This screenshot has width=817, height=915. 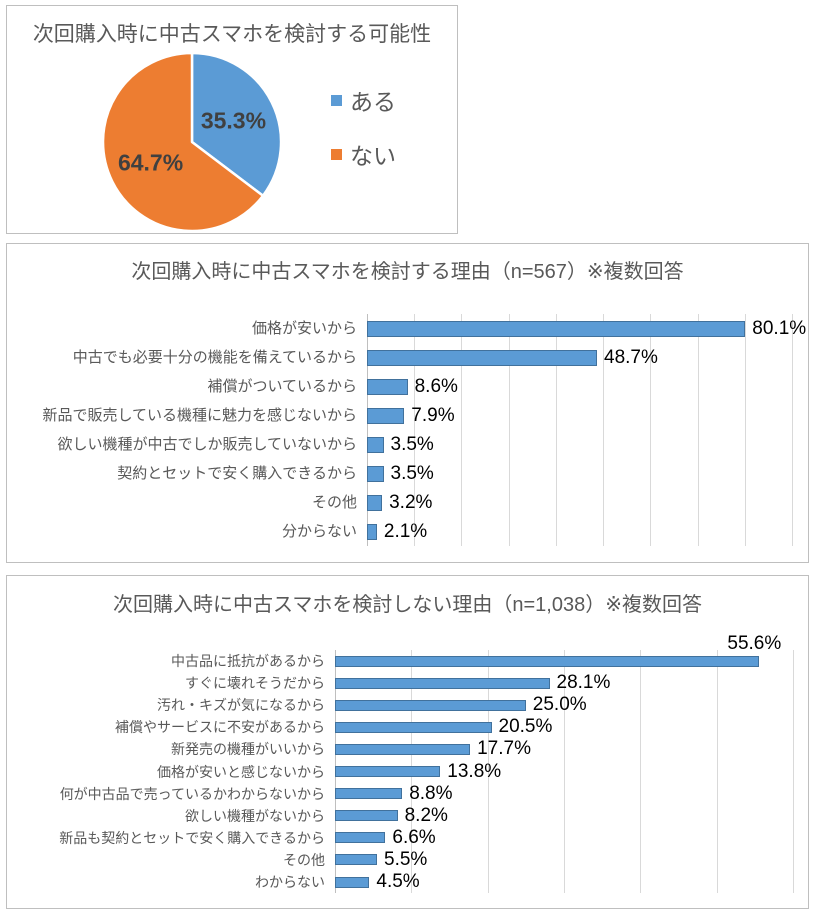 What do you see at coordinates (319, 531) in the screenshot?
I see `category-label: 分からない` at bounding box center [319, 531].